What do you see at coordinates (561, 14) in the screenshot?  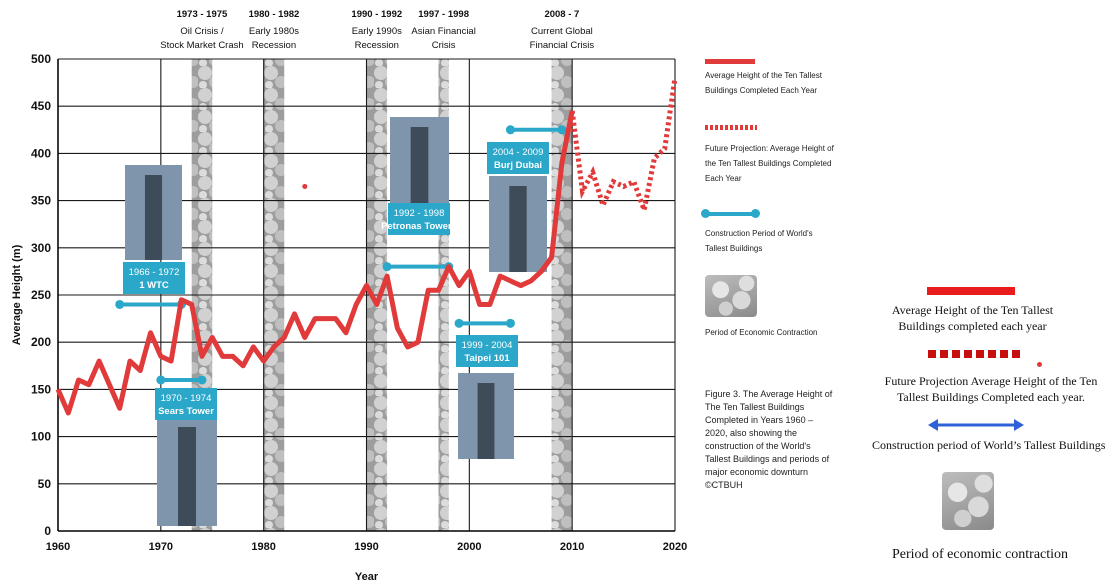 I see `contraction-years-label: 2008 - 7` at bounding box center [561, 14].